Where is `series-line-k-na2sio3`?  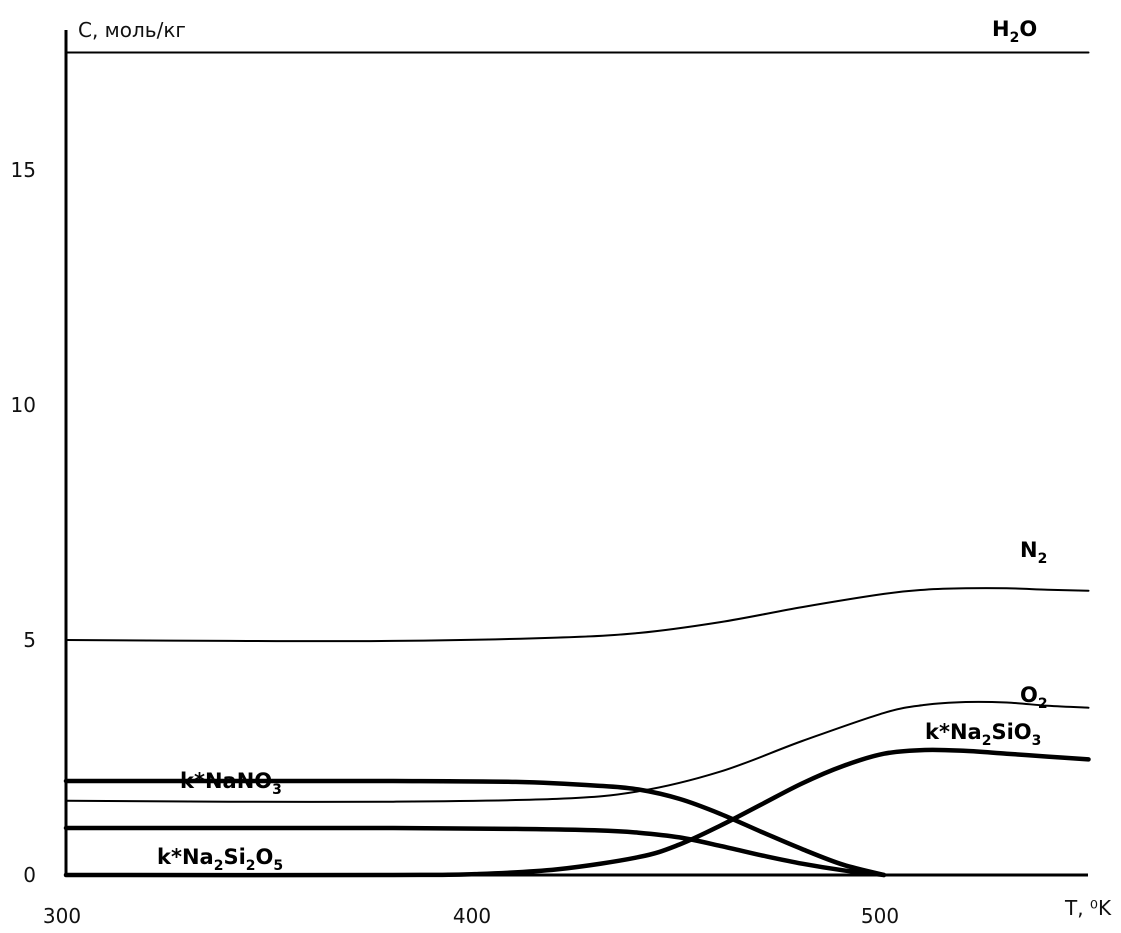
series-line-k-na2sio3 is located at coordinates (577, 812).